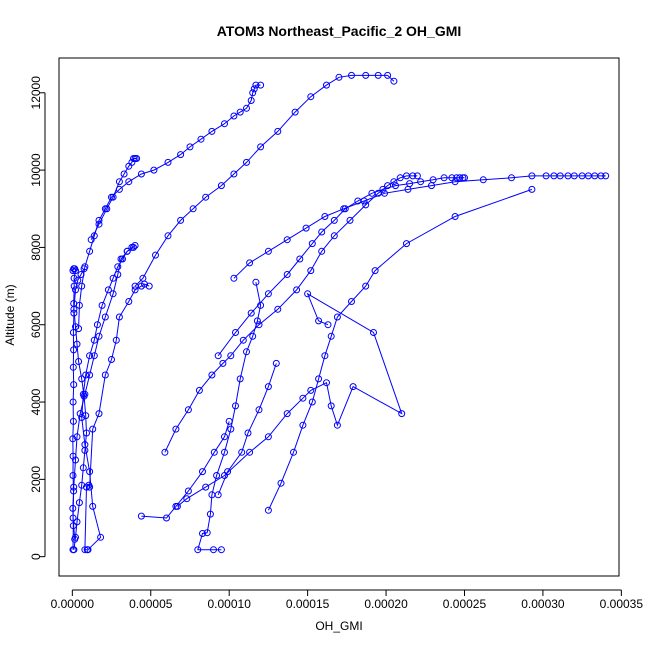 Image resolution: width=650 pixels, height=650 pixels. What do you see at coordinates (36, 401) in the screenshot?
I see `y-tick-label: 4000` at bounding box center [36, 401].